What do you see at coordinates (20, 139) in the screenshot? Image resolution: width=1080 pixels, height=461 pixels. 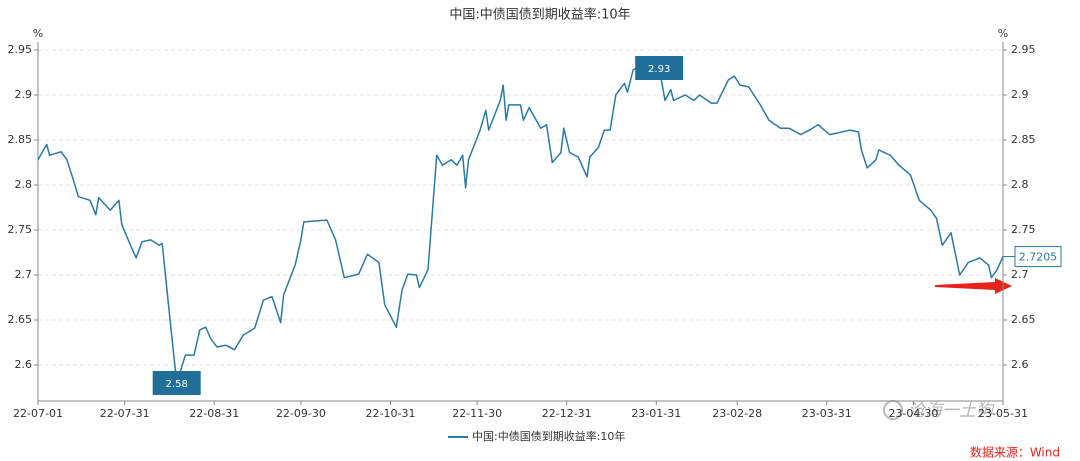 I see `y-tick-label: 2.85` at bounding box center [20, 139].